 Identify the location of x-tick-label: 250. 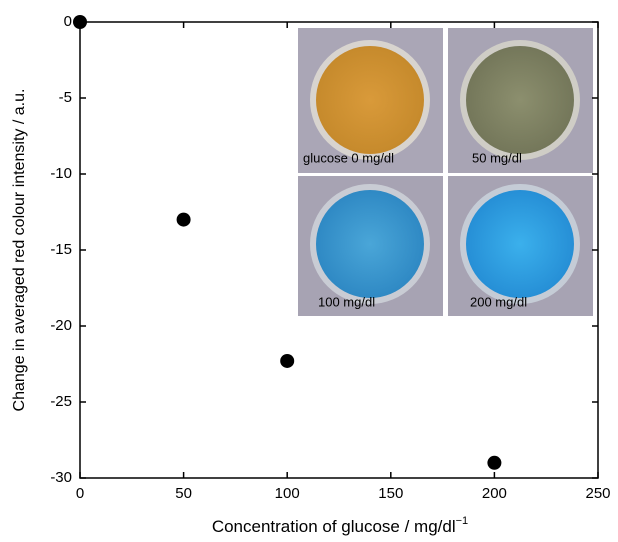
(597, 493).